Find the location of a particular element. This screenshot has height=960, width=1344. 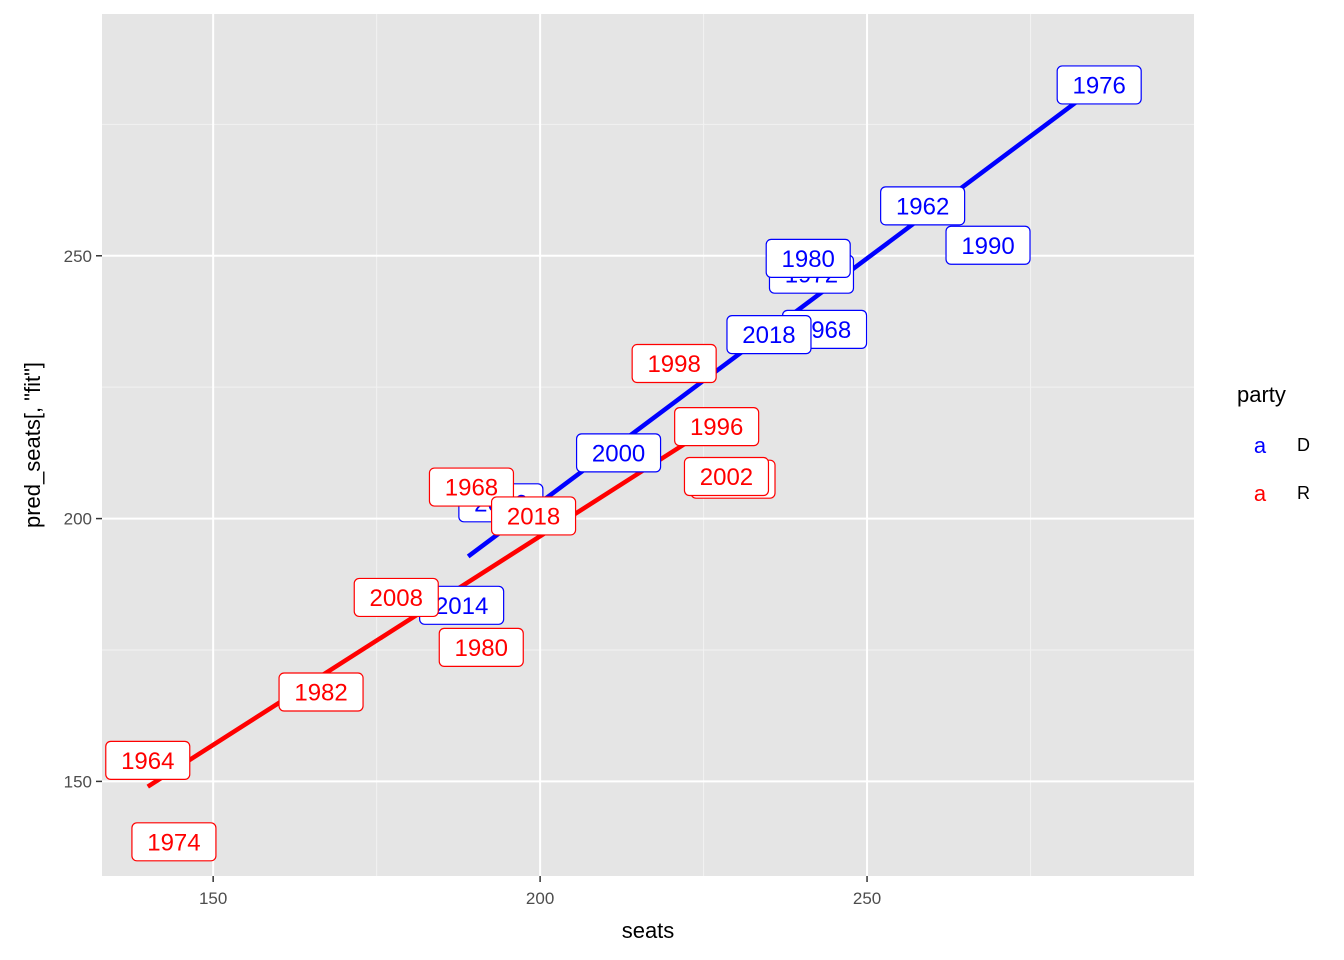

point-label-D: 2014 is located at coordinates (462, 605).